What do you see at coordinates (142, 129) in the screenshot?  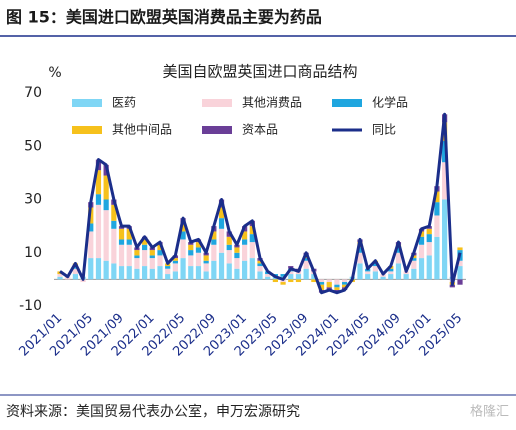 I see `legend-label: 其他中间品` at bounding box center [142, 129].